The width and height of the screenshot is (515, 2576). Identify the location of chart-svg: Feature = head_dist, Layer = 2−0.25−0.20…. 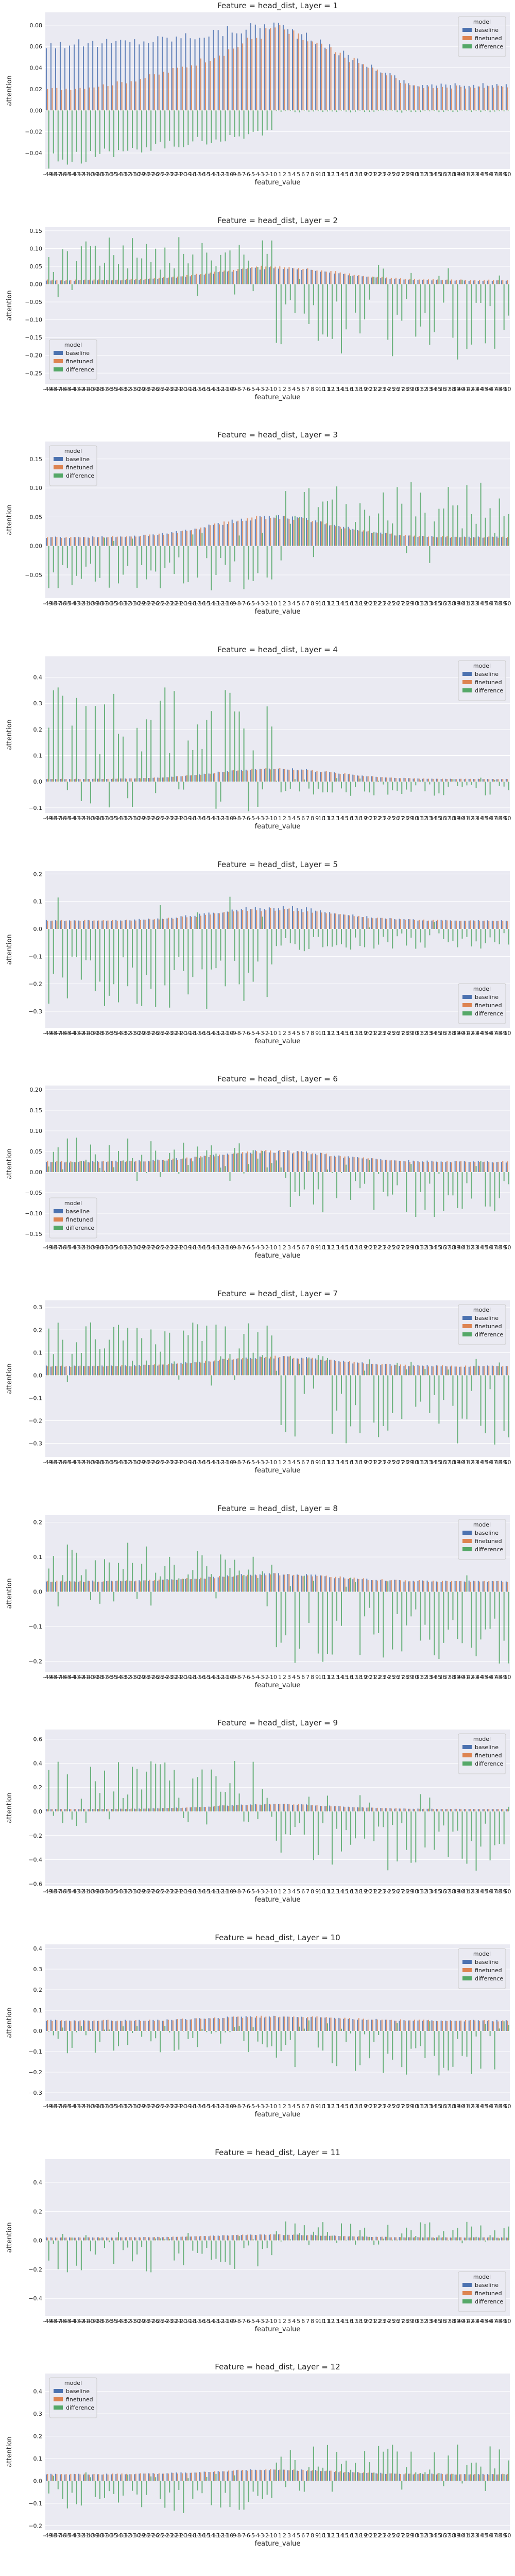
(258, 308).